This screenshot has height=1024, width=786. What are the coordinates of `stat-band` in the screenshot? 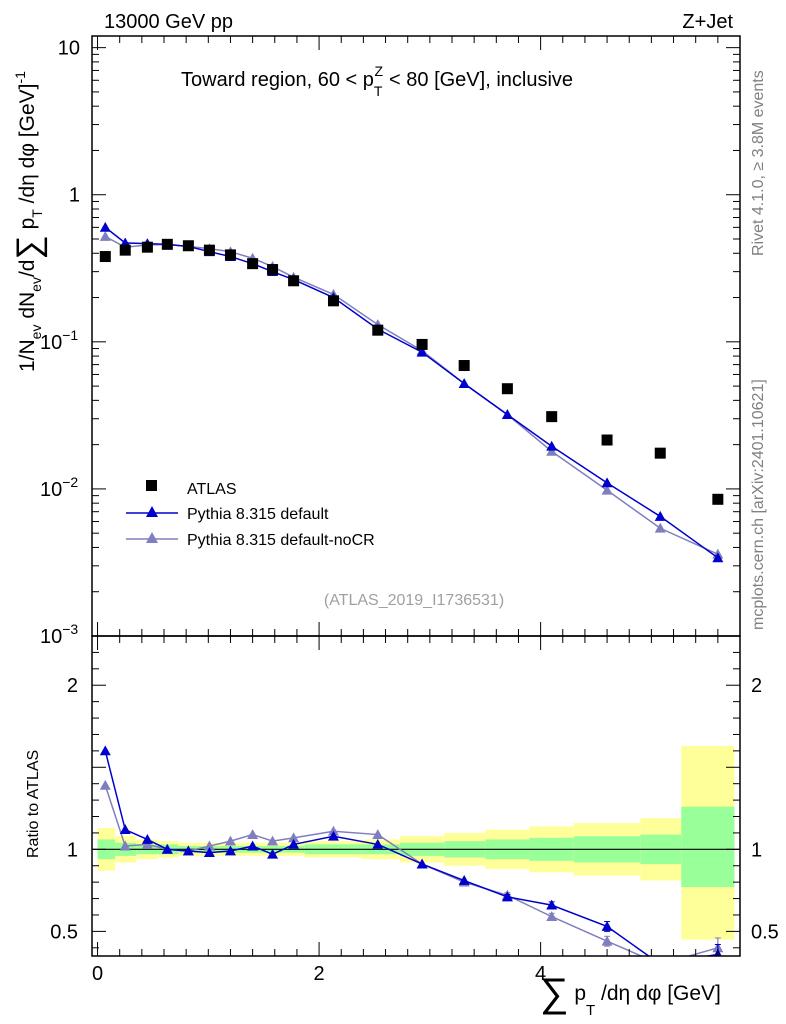 It's located at (708, 847).